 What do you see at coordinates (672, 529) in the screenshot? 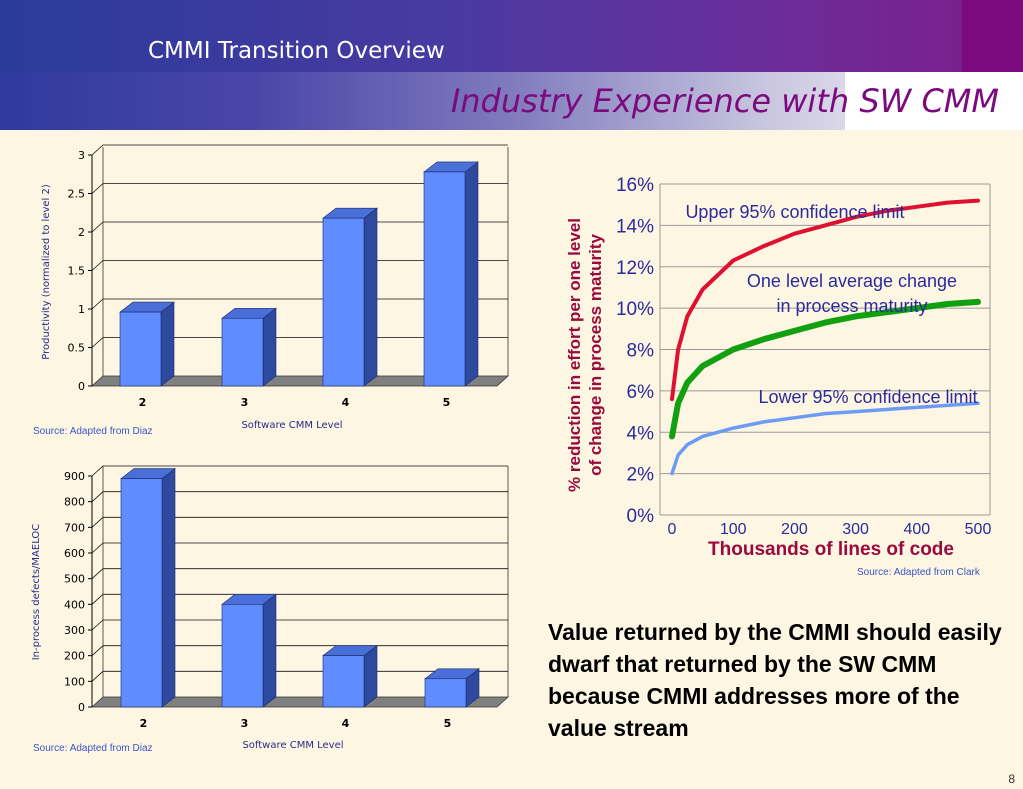
I see `x-tick-label: 0` at bounding box center [672, 529].